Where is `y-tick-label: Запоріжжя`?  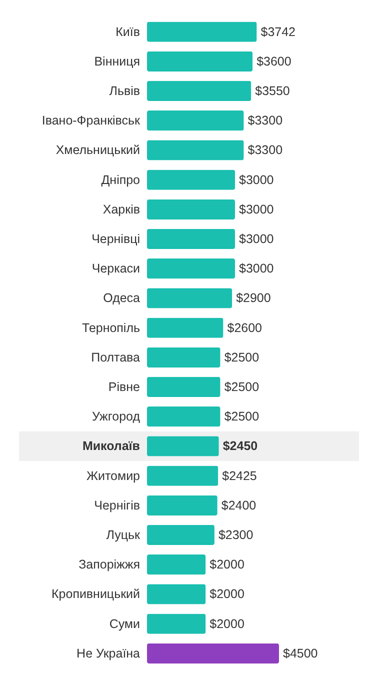 y-tick-label: Запоріжжя is located at coordinates (109, 565).